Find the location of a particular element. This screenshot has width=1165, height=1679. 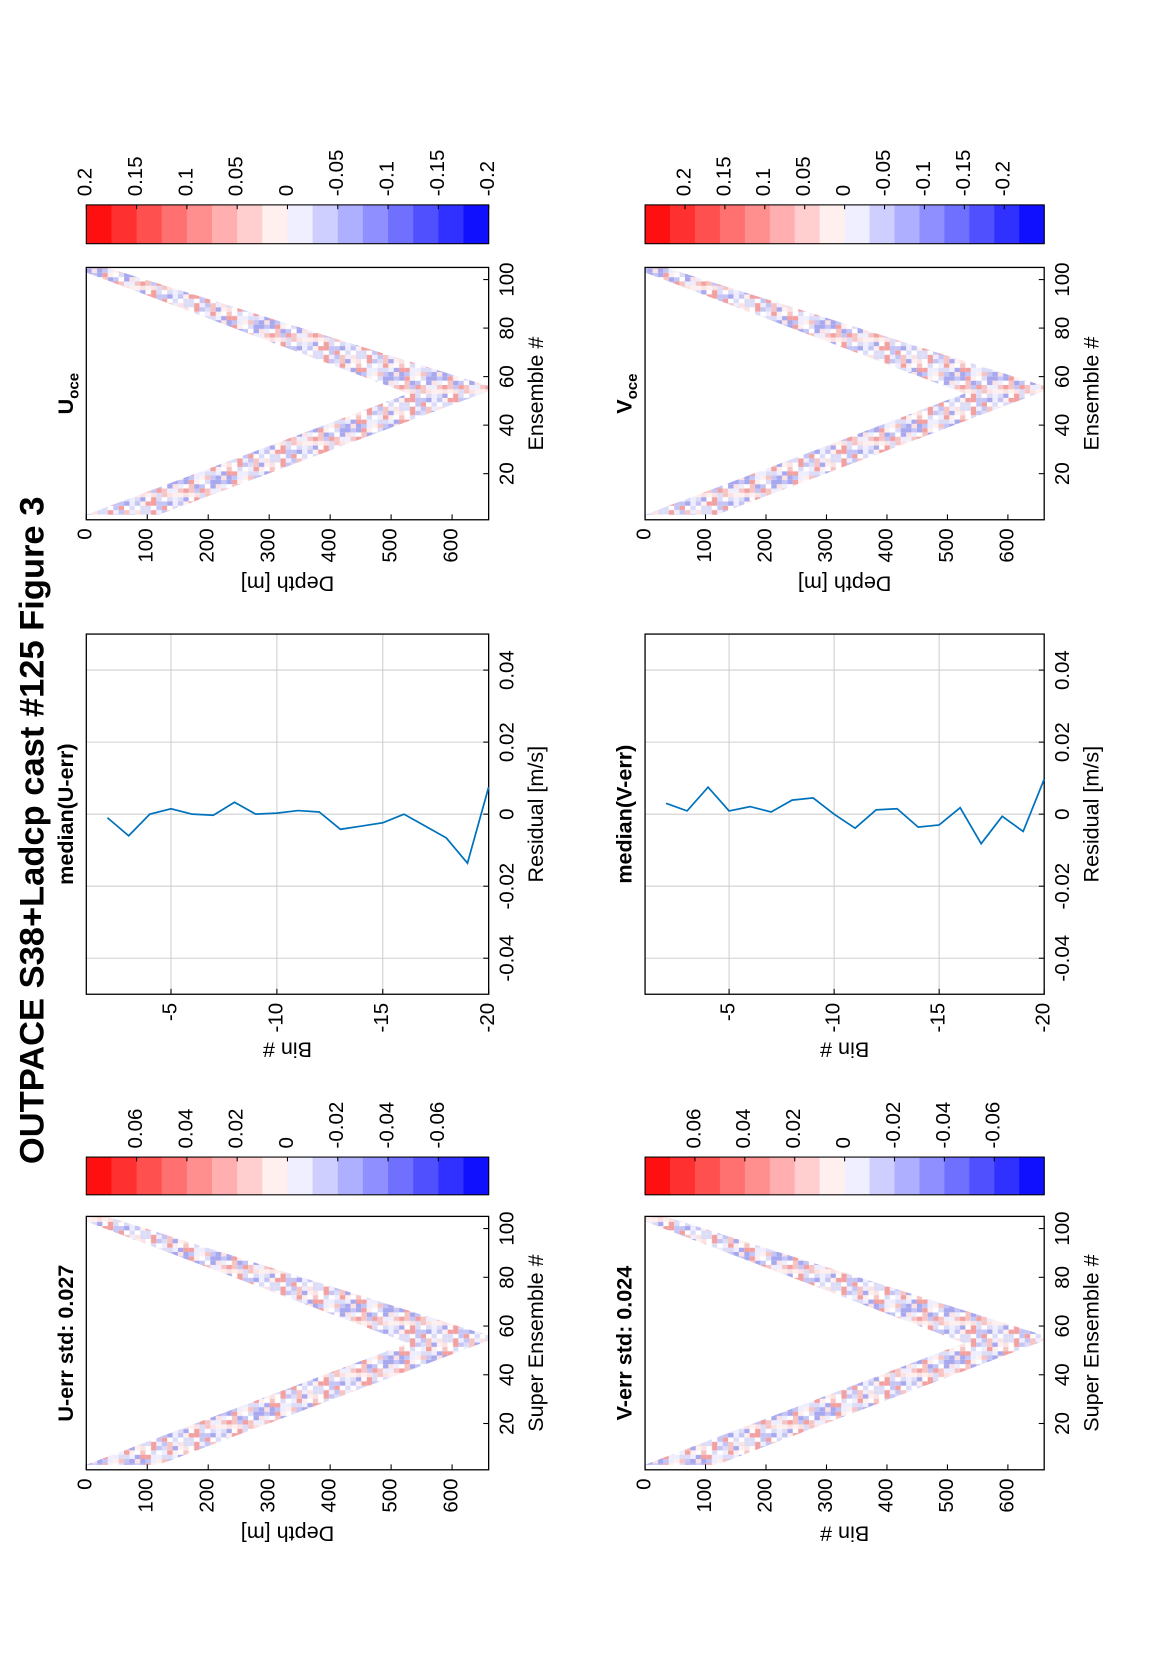

x-axis-label: Ensemble # is located at coordinates (1090, 394).